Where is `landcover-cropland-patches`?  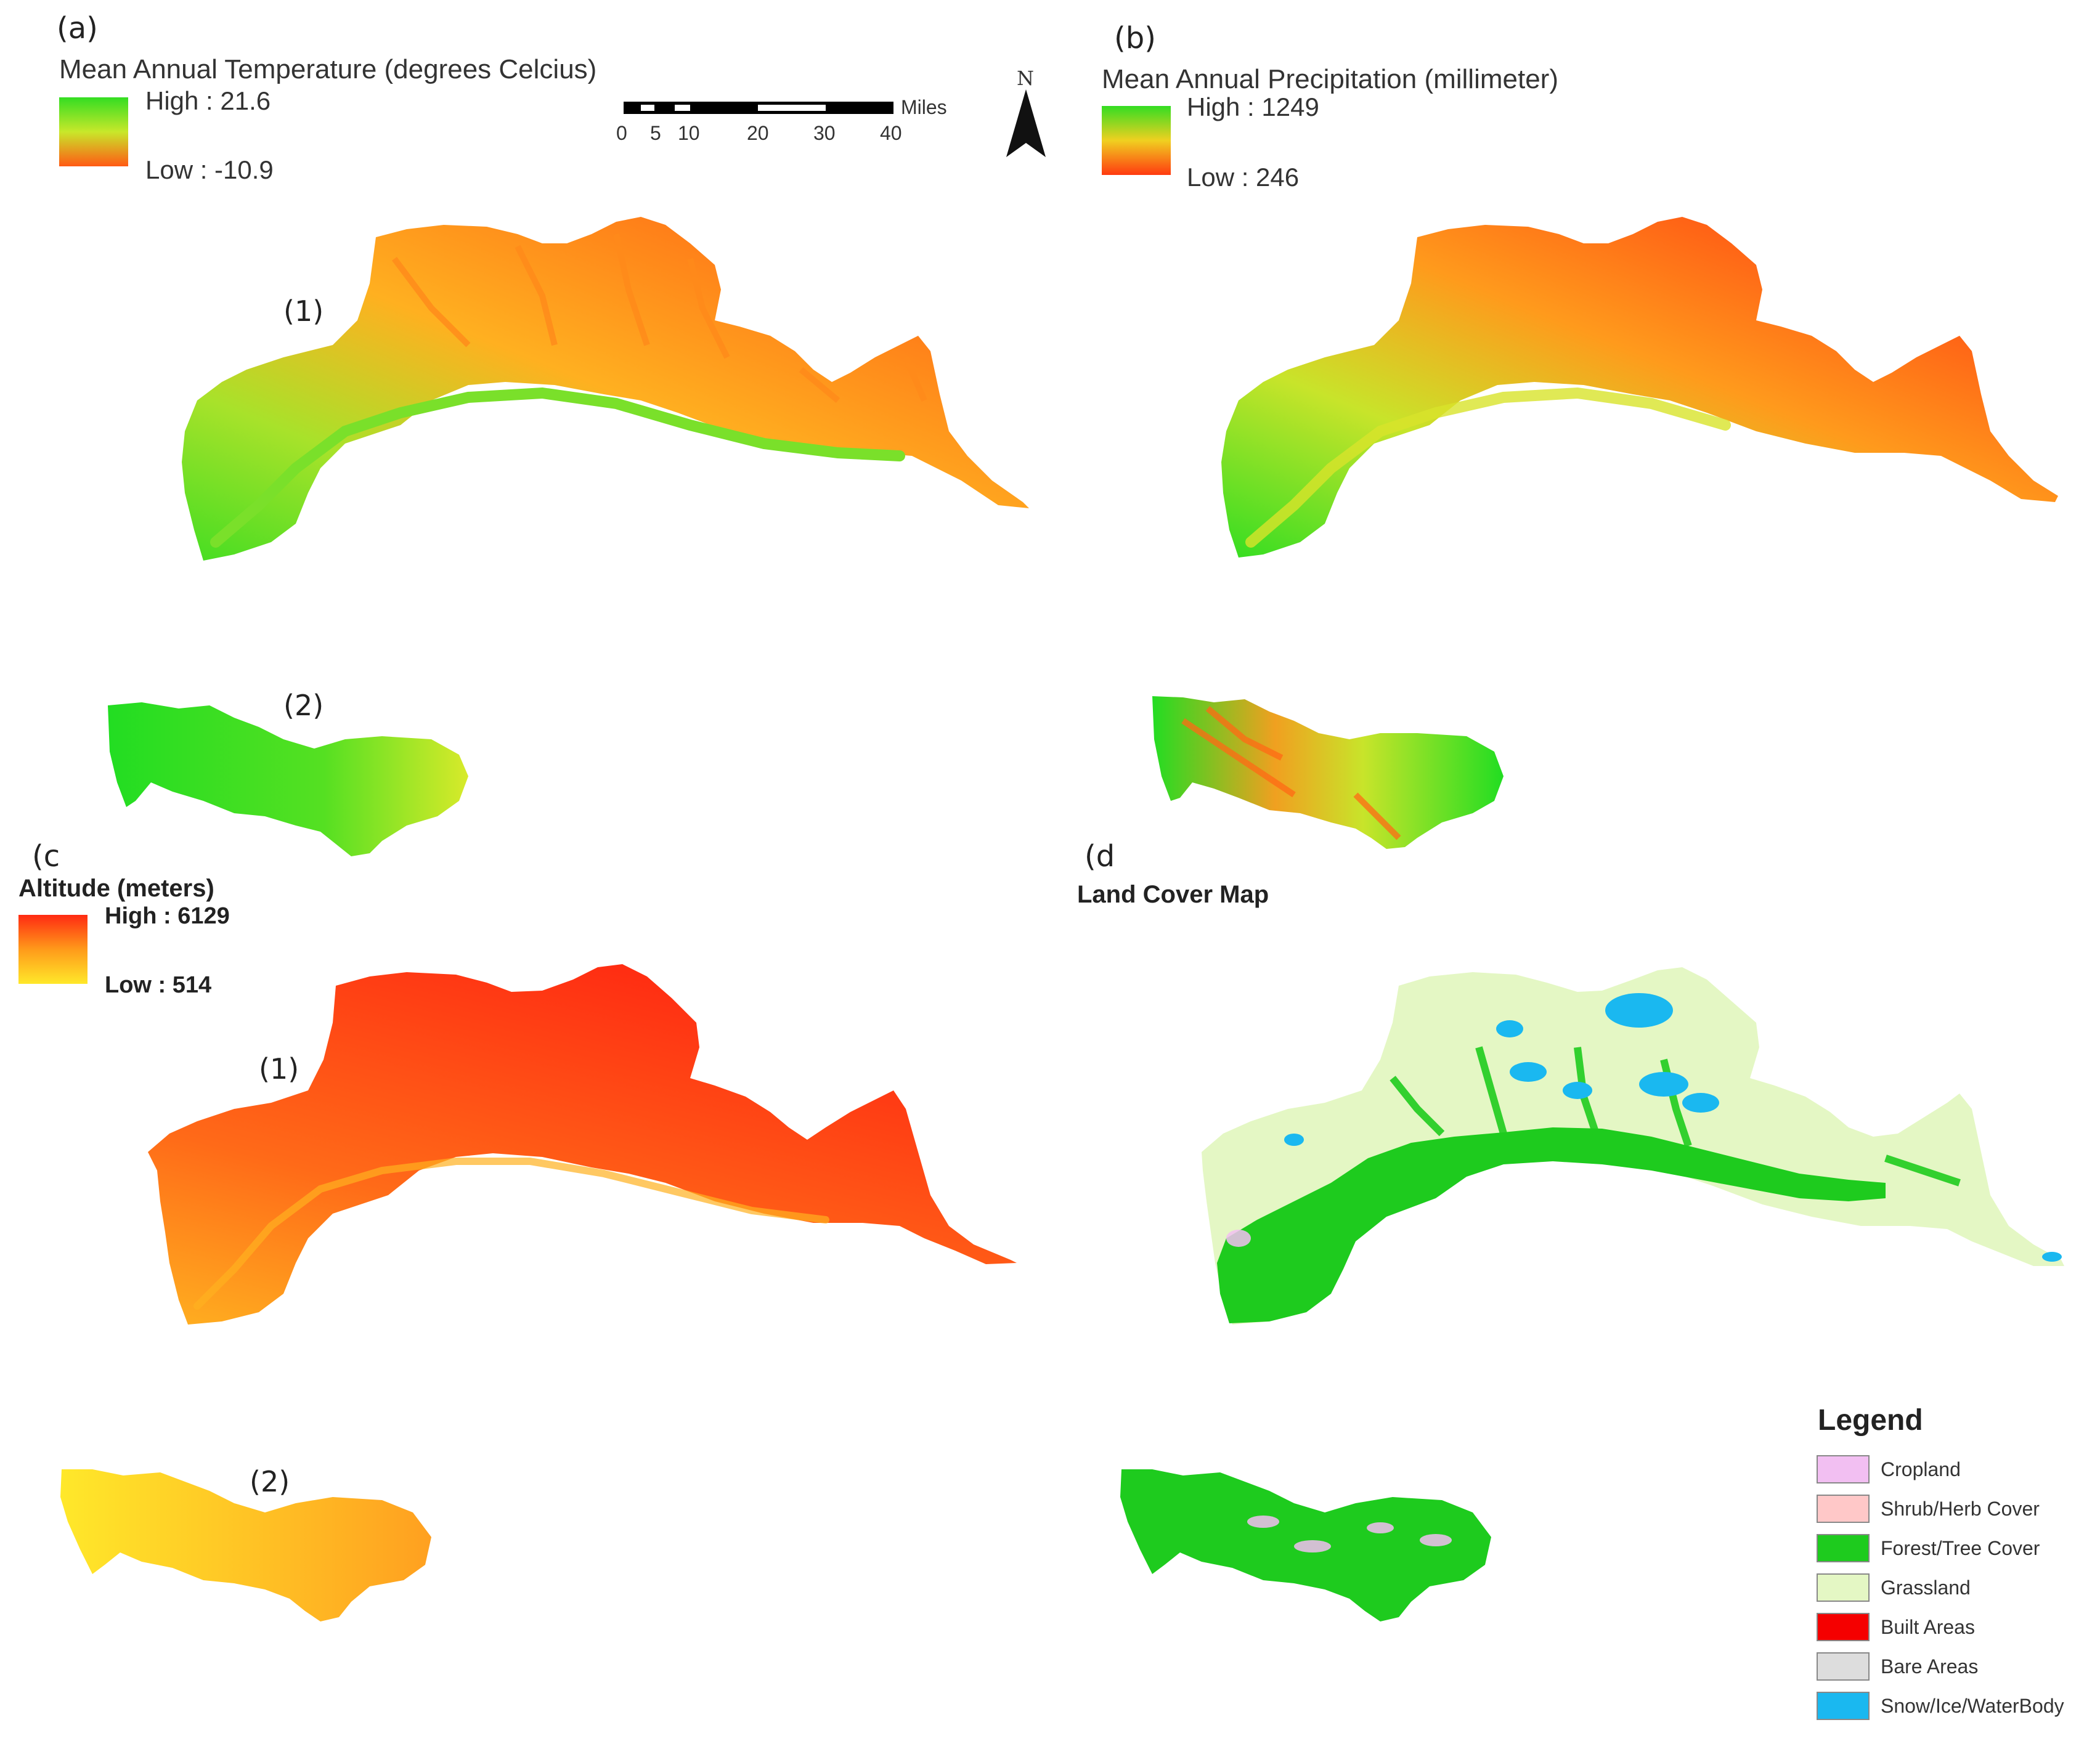 landcover-cropland-patches is located at coordinates (1339, 1391).